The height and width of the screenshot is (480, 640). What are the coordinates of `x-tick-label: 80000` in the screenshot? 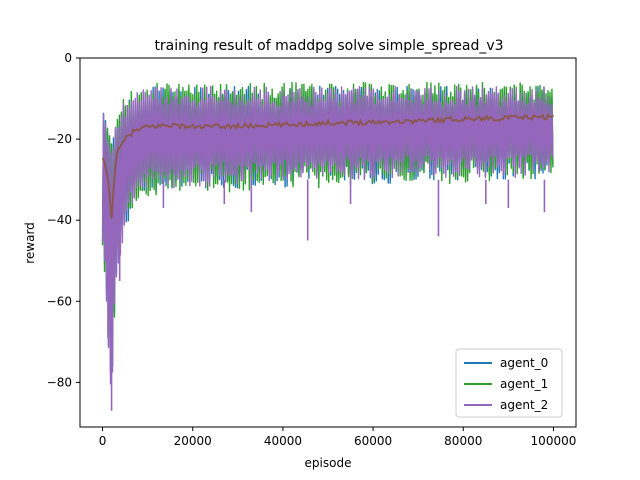 It's located at (463, 441).